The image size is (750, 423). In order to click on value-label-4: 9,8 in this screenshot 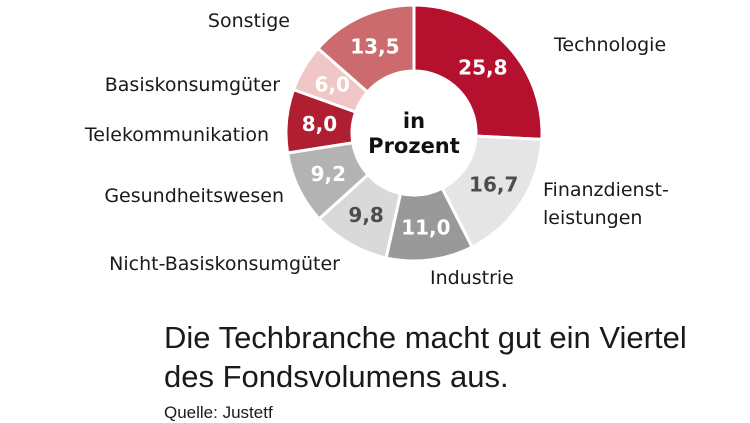, I will do `click(365, 215)`.